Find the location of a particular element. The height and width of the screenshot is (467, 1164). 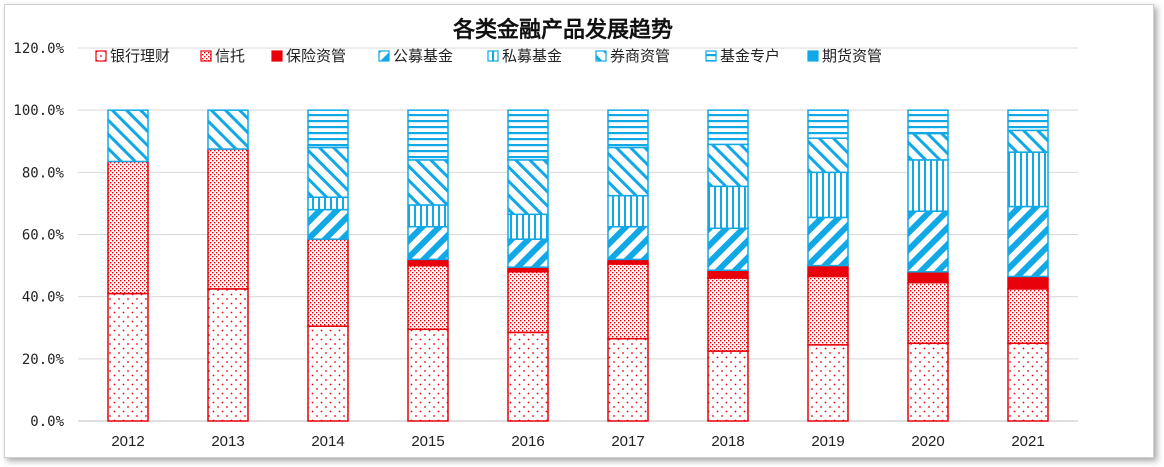

bar-segment-5-2018 is located at coordinates (728, 165).